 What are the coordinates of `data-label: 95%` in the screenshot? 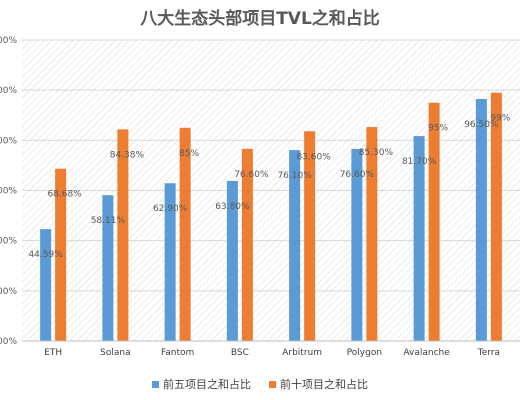 It's located at (438, 129).